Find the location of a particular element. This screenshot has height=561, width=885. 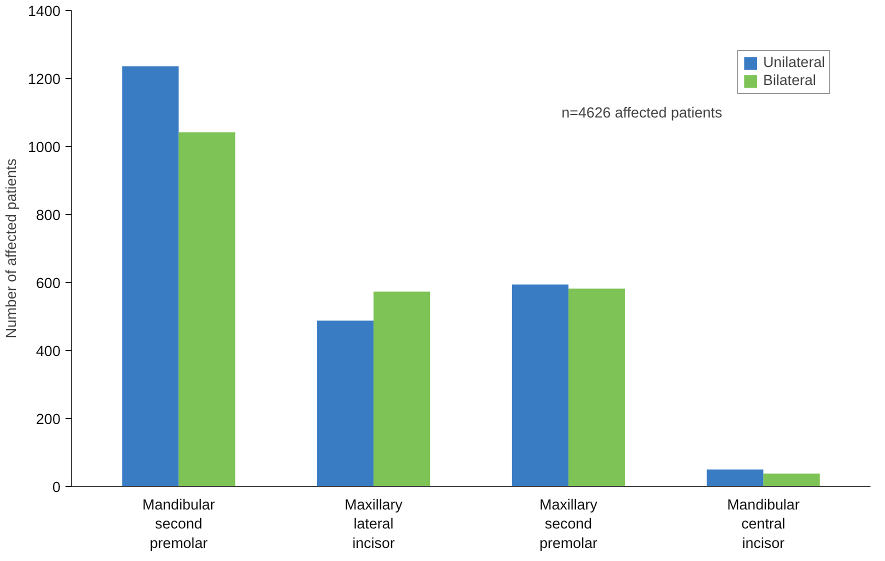

x-tick-label: Mandibular second premolar is located at coordinates (179, 525).